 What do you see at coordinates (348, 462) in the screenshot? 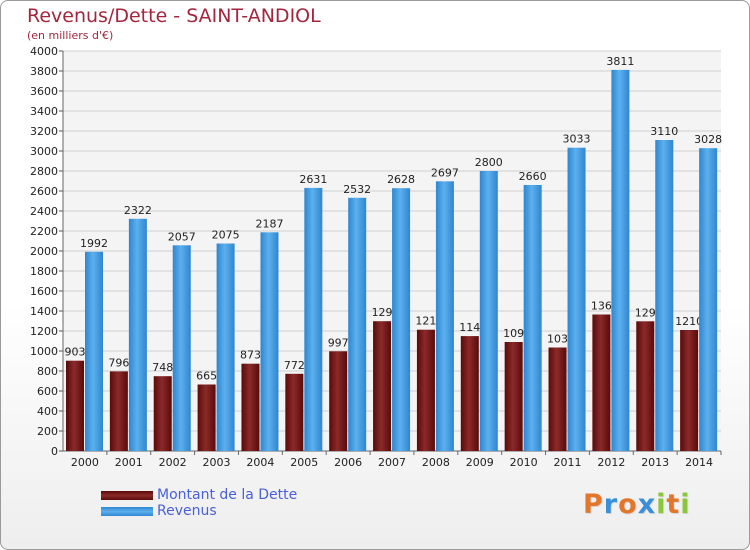
I see `x-tick-label: 2006` at bounding box center [348, 462].